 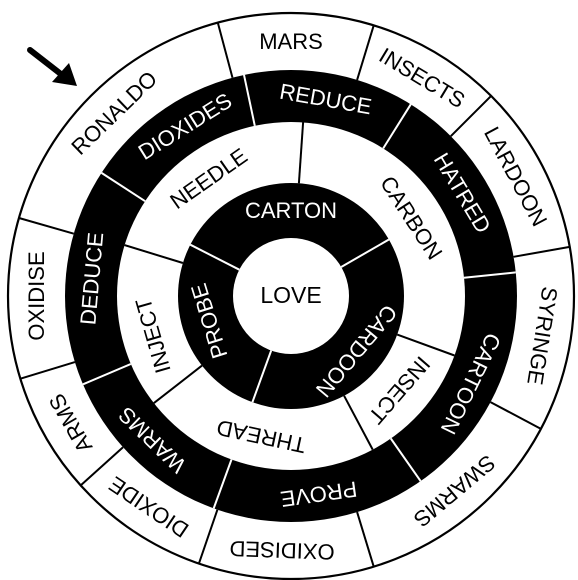 I want to click on center-circle, so click(x=291, y=296).